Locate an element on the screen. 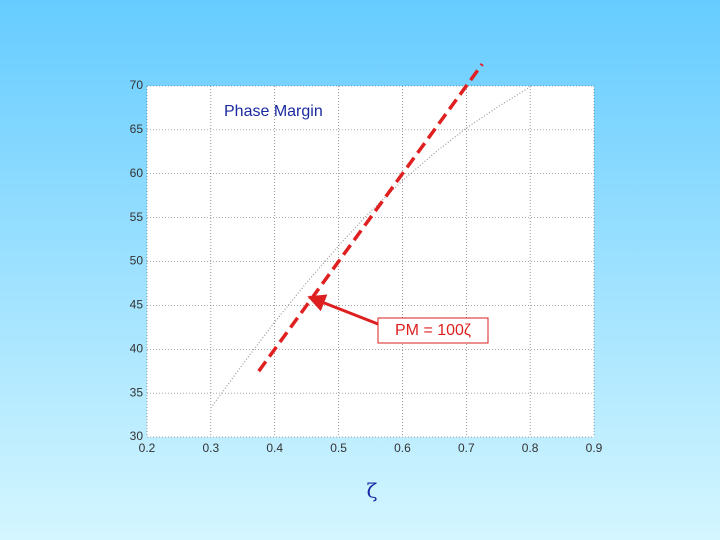  x-tick-label: 0.8 is located at coordinates (530, 448).